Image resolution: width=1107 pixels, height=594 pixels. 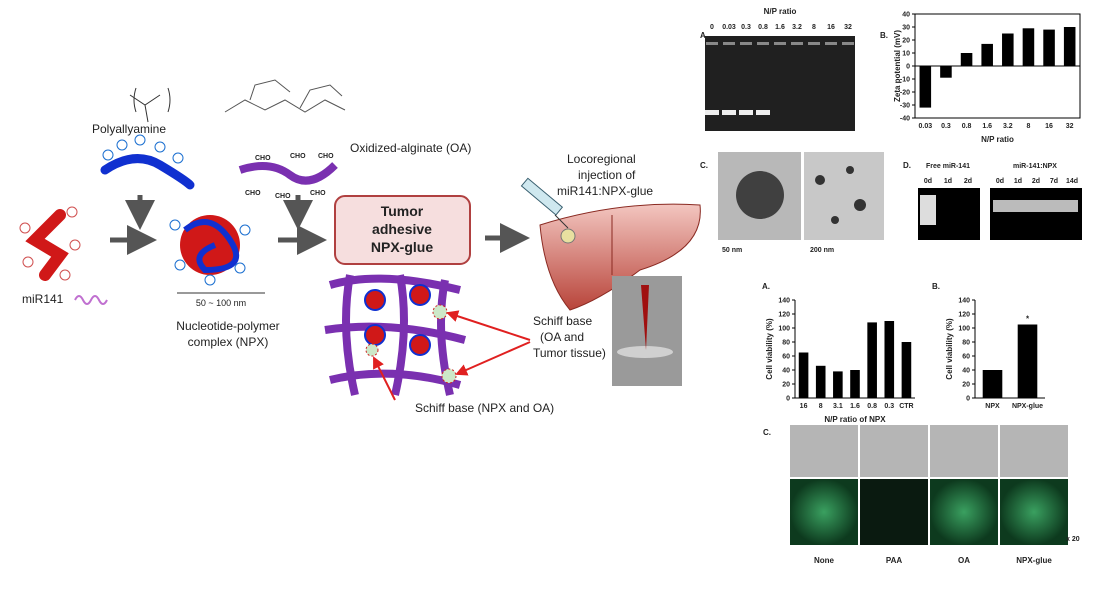 I want to click on lane-label: 0.3, so click(x=746, y=27).